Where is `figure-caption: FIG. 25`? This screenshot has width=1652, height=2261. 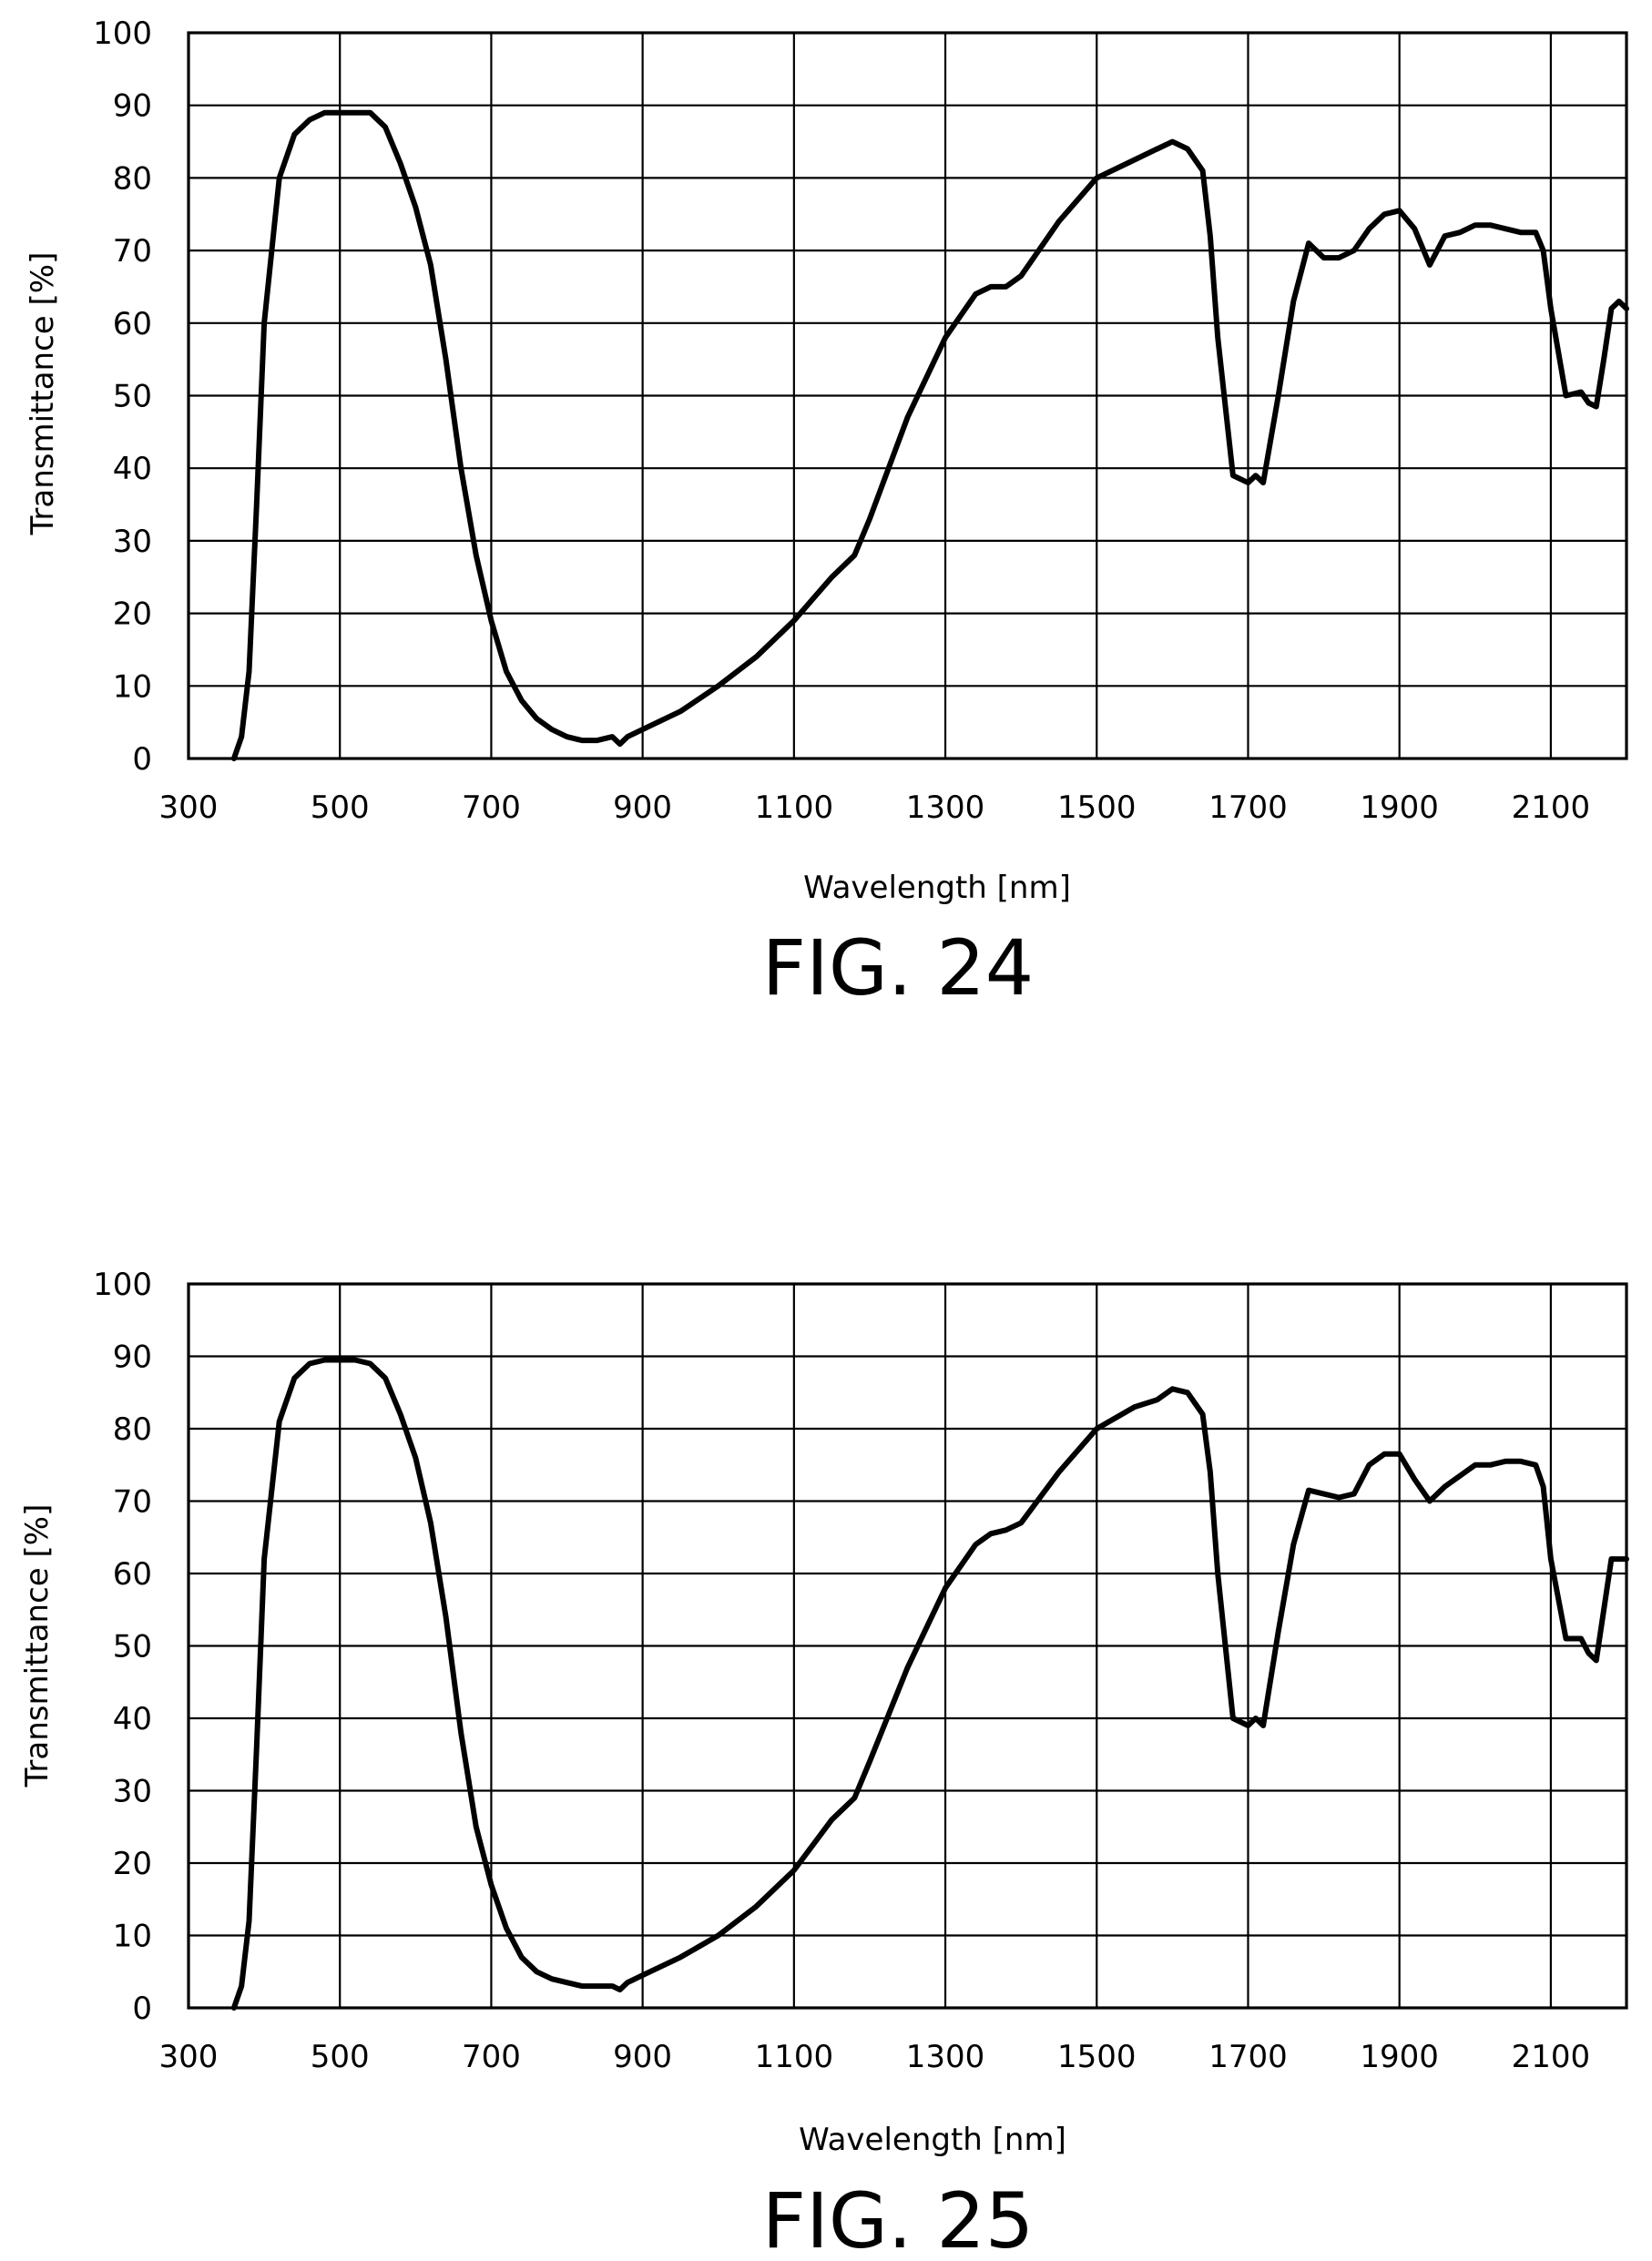
figure-caption: FIG. 25 is located at coordinates (898, 2218).